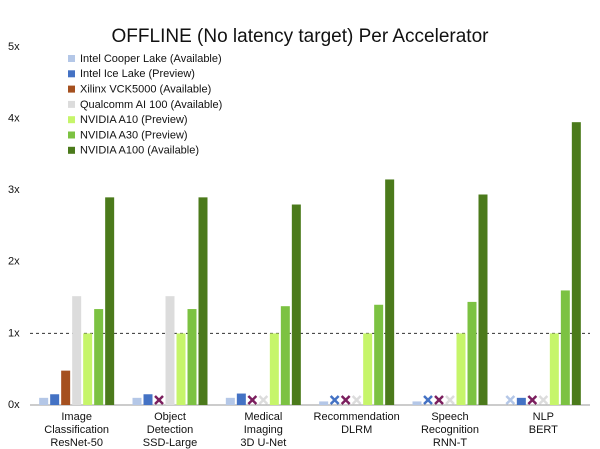 This screenshot has height=449, width=600. I want to click on y-tick-label: 4x, so click(14, 119).